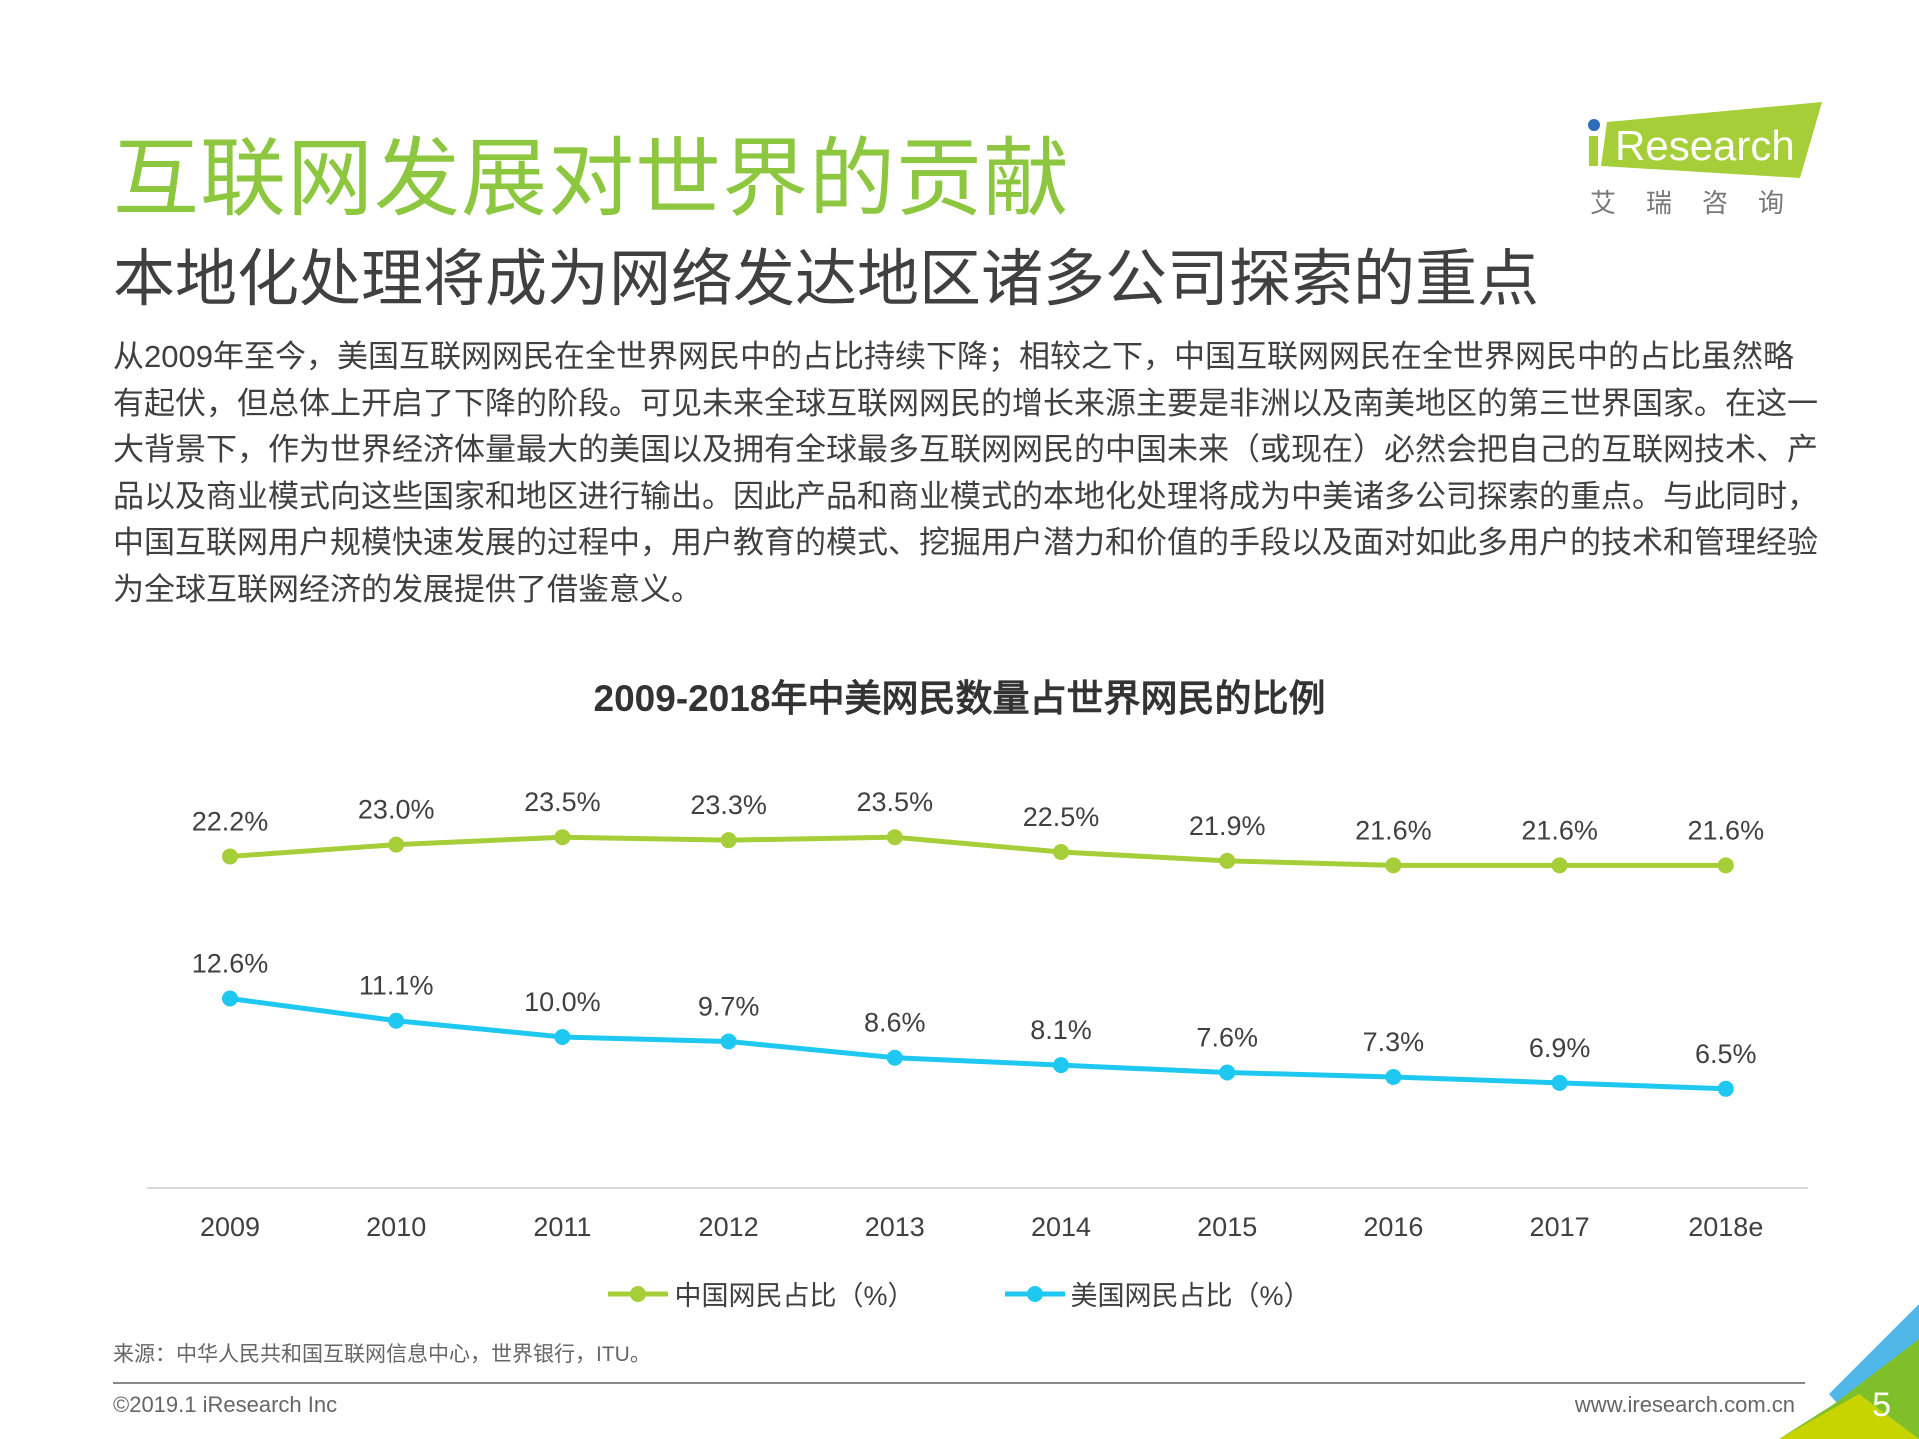 The width and height of the screenshot is (1919, 1439). Describe the element at coordinates (1702, 204) in the screenshot. I see `svg-text: 艾瑞咨询` at that location.